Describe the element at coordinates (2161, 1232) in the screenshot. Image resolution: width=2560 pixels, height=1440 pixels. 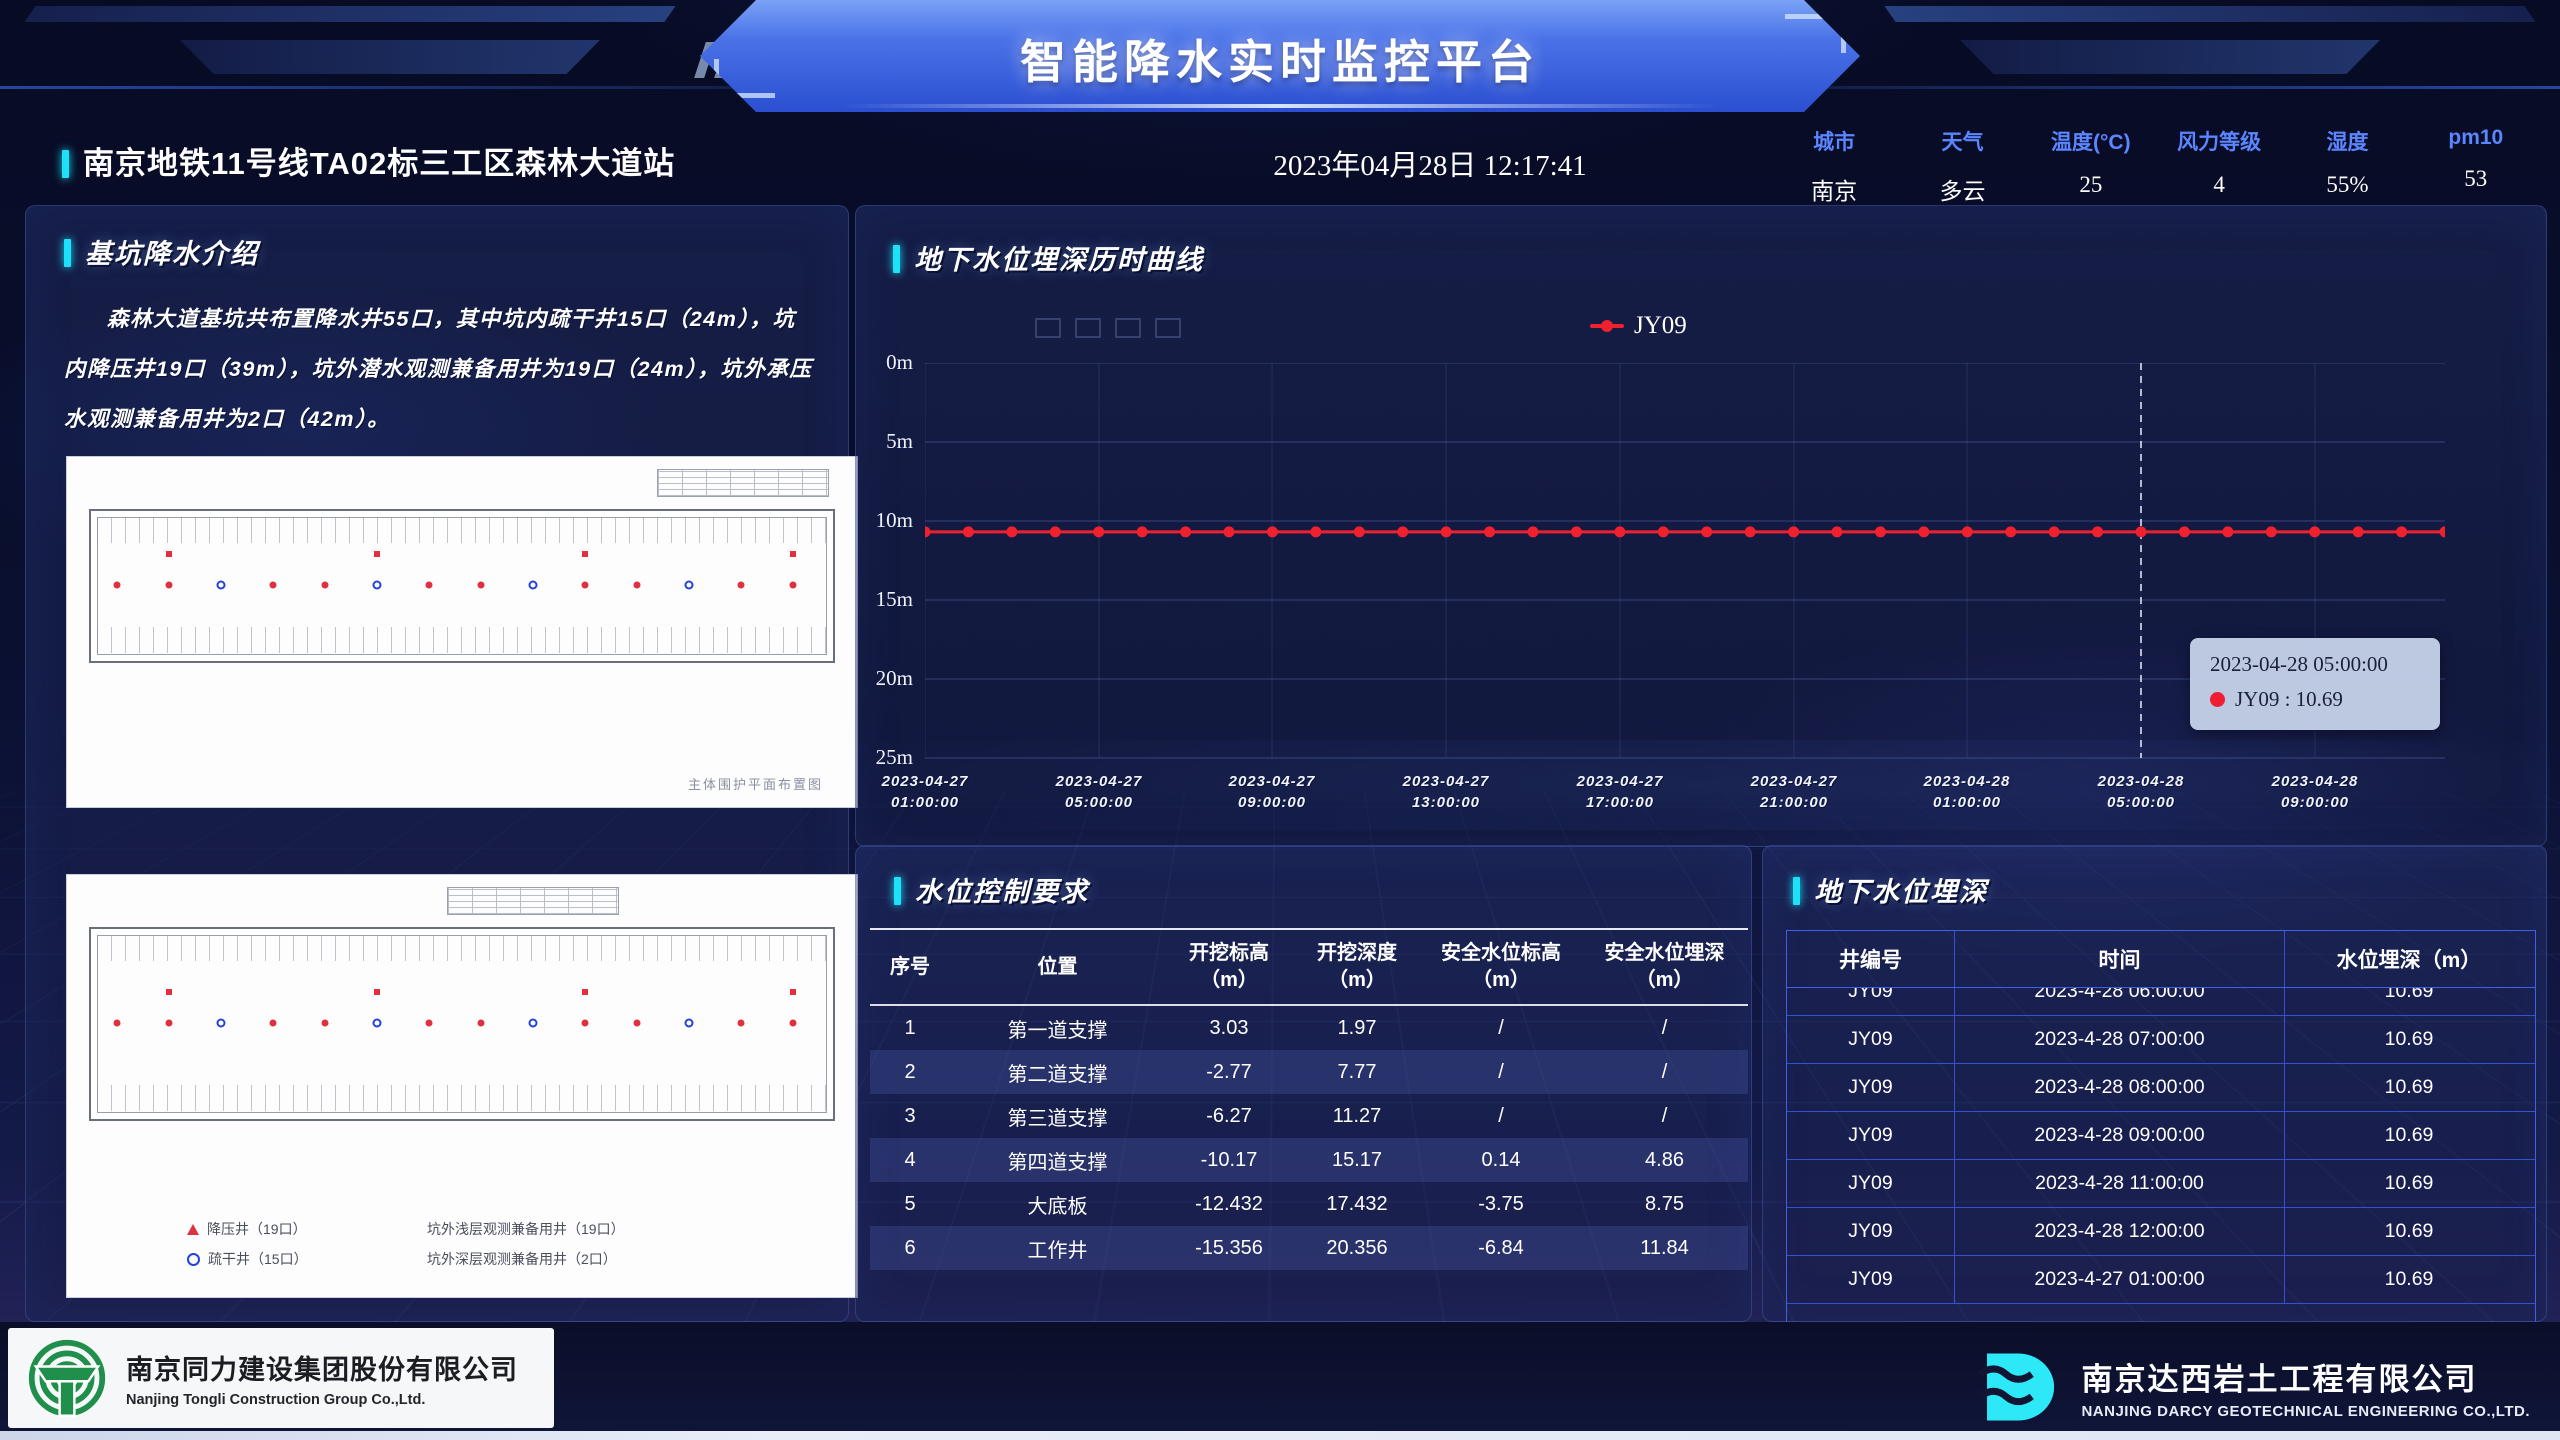
I see `table-row: JY09 2023-4-28 12:00:00 10.69` at that location.